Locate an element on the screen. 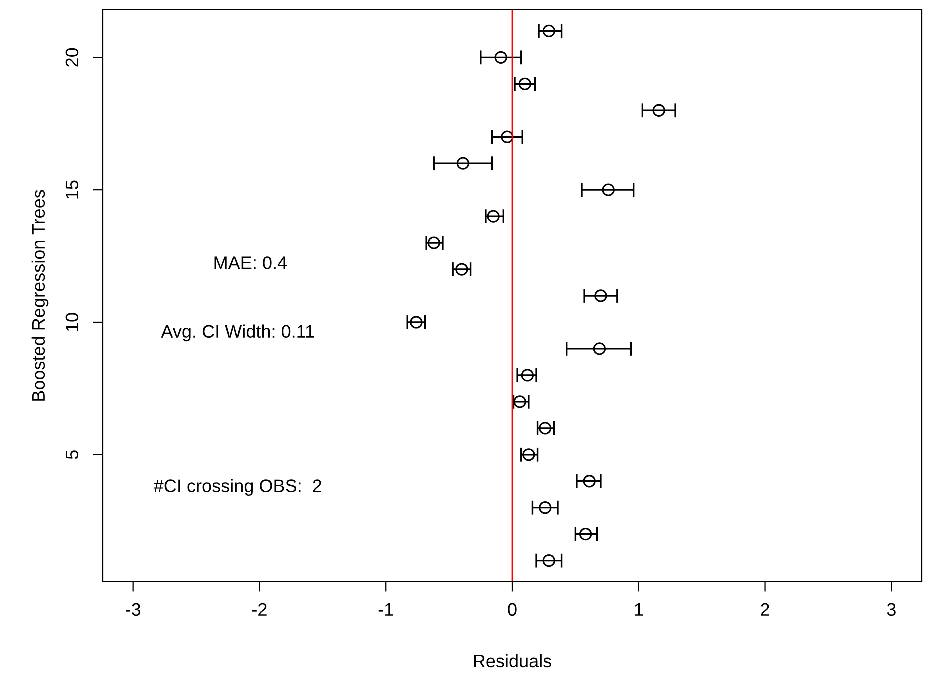  x-tick-label: 3 is located at coordinates (891, 609).